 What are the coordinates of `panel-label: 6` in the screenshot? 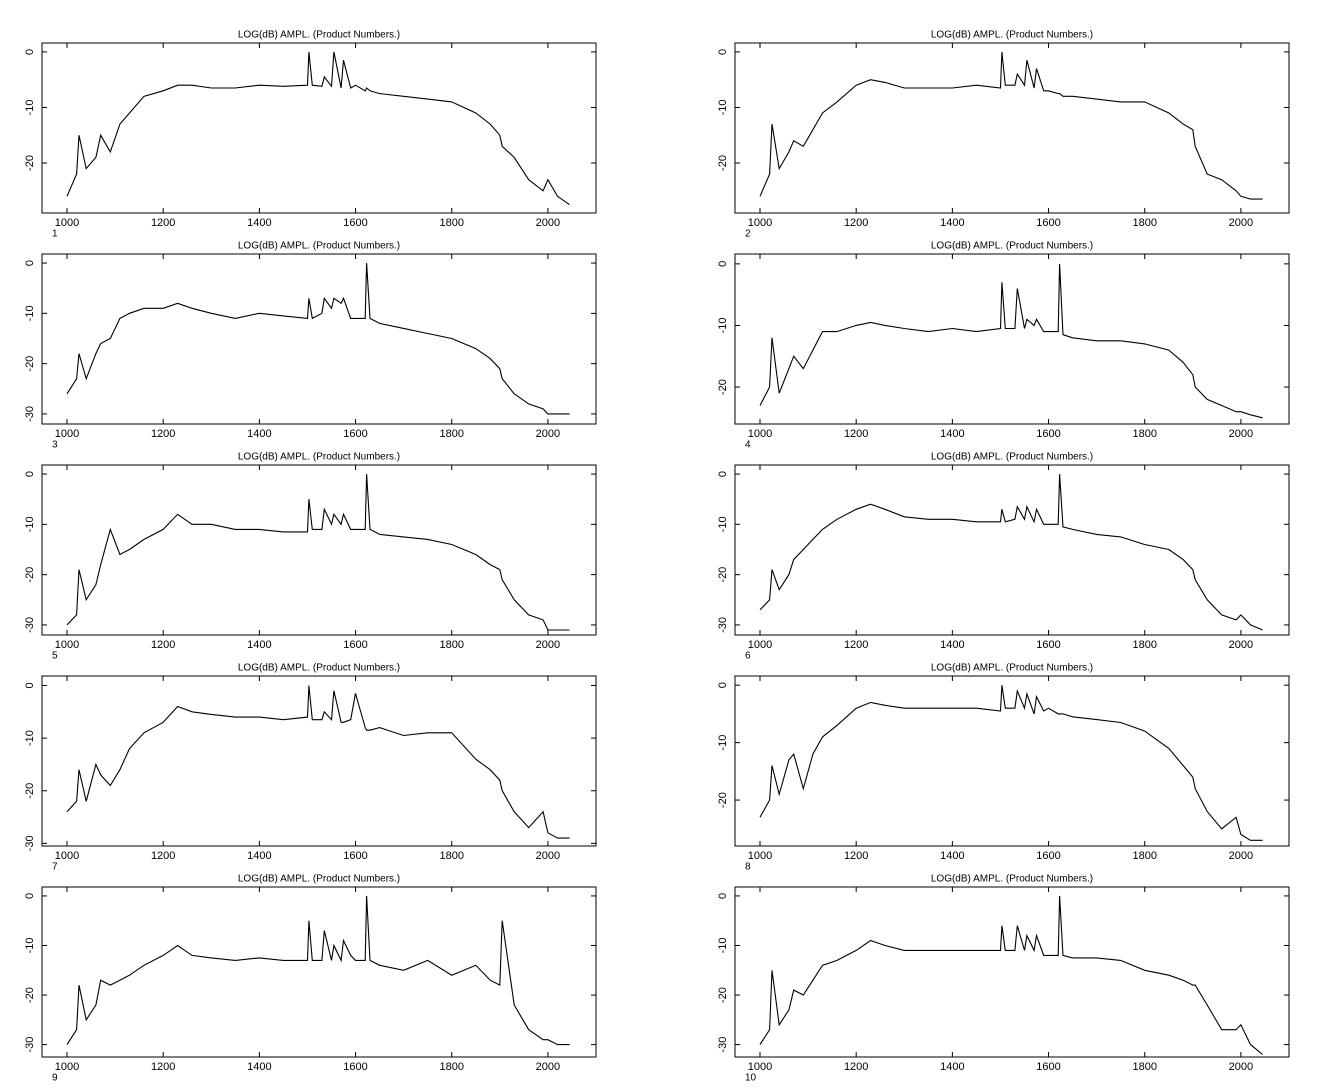 It's located at (748, 656).